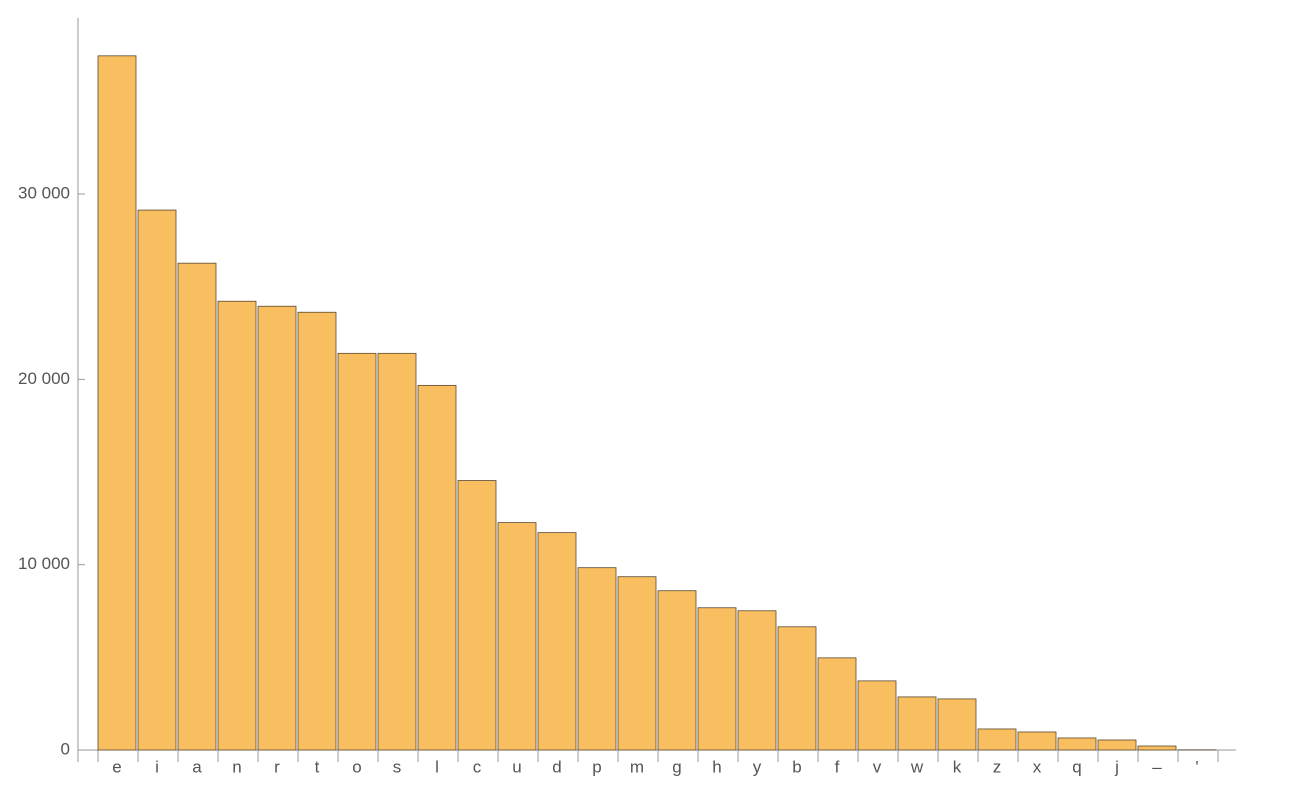 The height and width of the screenshot is (792, 1298). What do you see at coordinates (917, 766) in the screenshot?
I see `x-tick-label: w` at bounding box center [917, 766].